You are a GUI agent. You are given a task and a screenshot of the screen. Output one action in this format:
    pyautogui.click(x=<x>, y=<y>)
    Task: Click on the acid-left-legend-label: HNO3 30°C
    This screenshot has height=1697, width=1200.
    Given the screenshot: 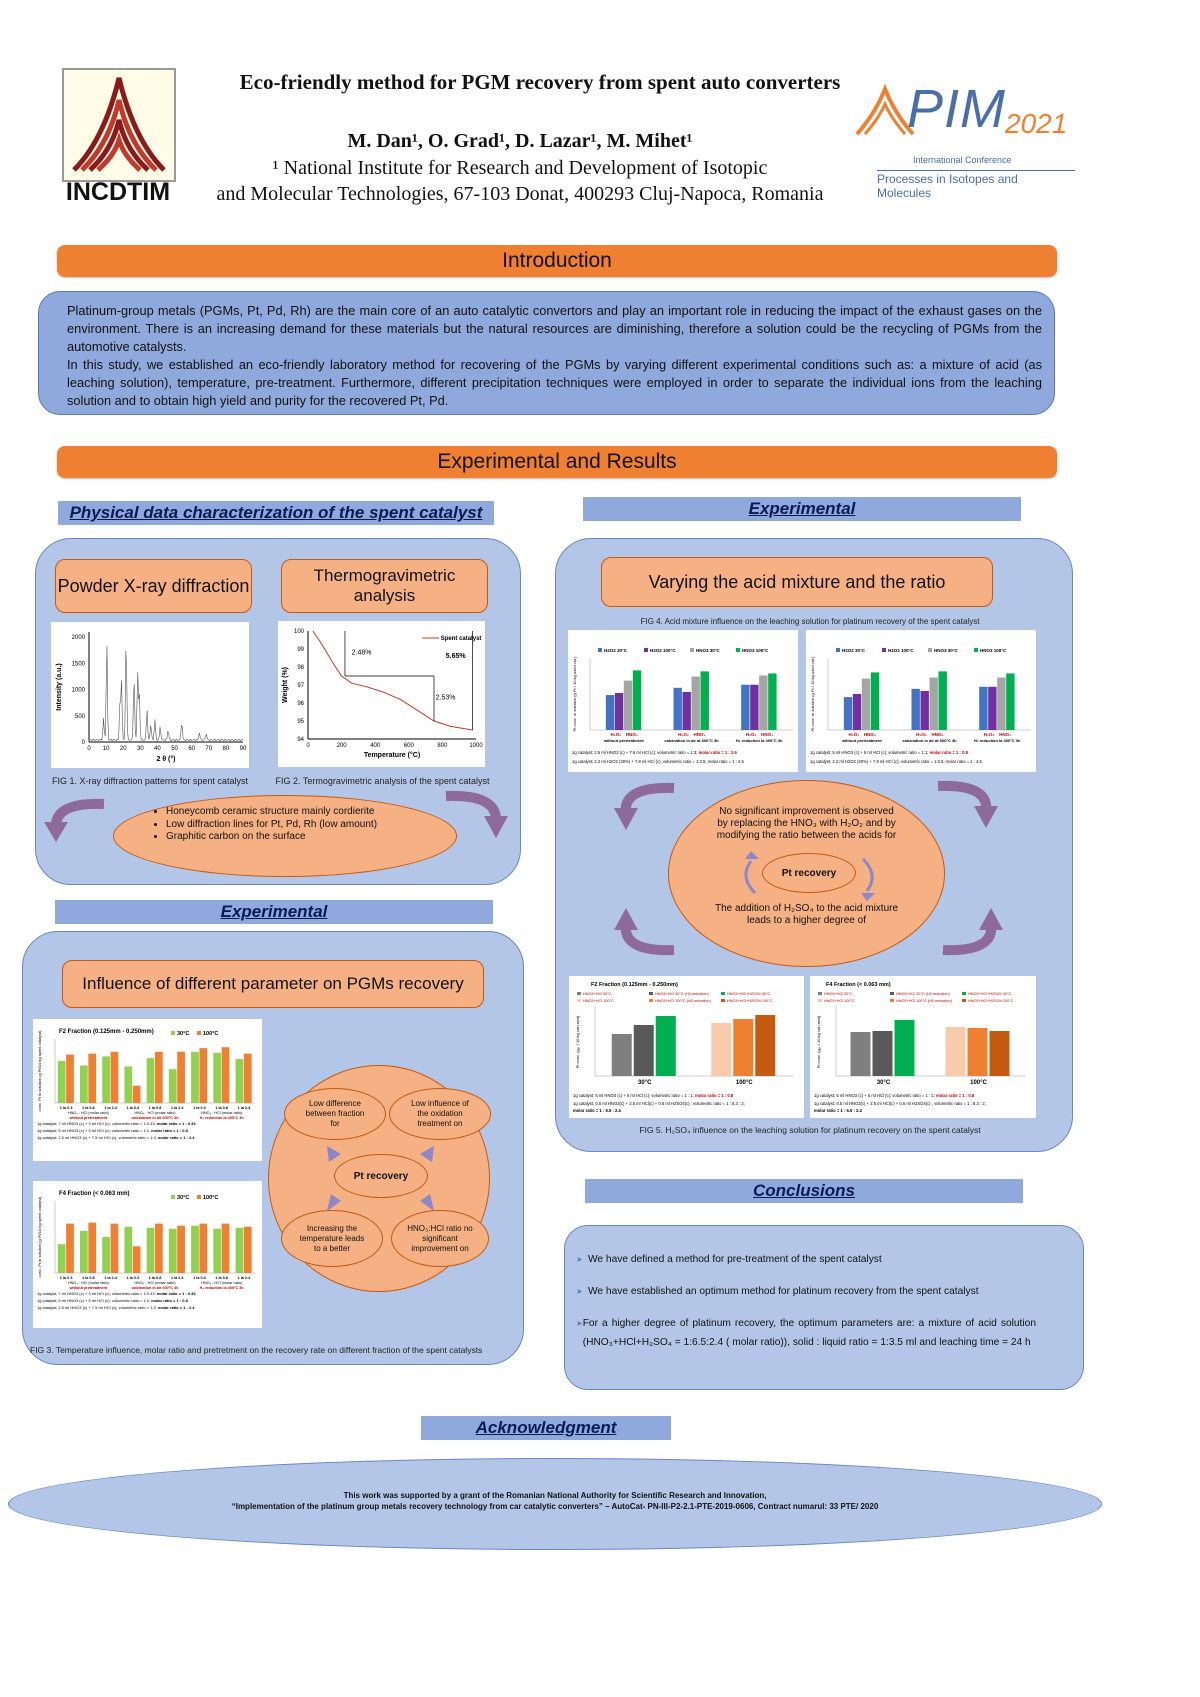 What is the action you would take?
    pyautogui.click(x=708, y=650)
    